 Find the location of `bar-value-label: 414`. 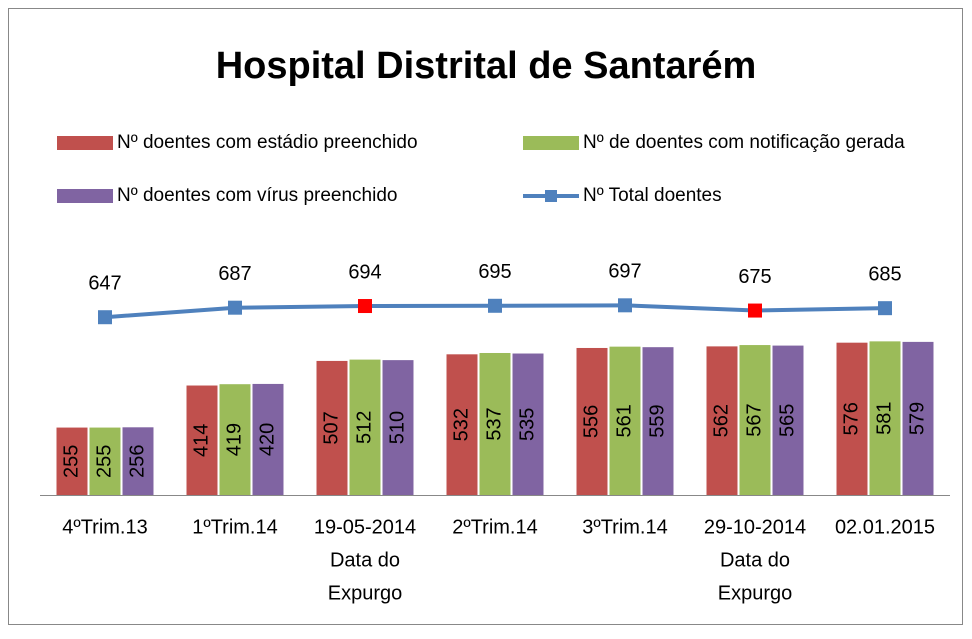

bar-value-label: 414 is located at coordinates (201, 440).